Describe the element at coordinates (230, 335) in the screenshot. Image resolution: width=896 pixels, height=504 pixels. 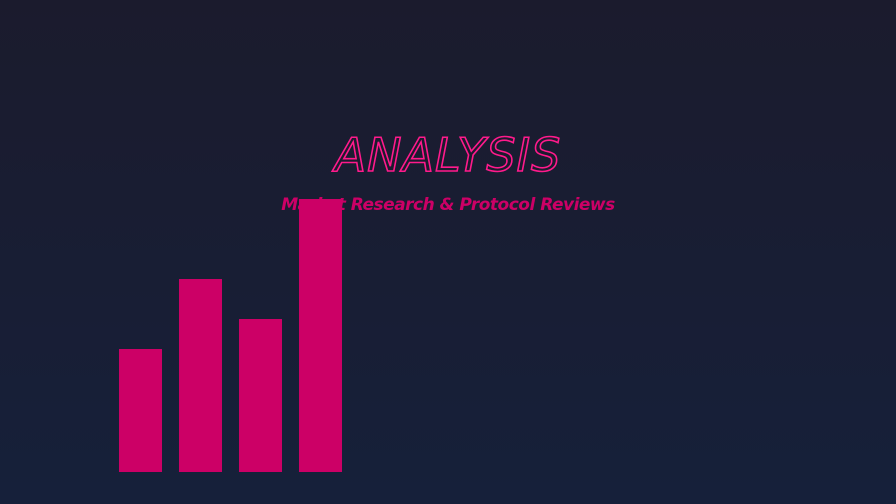
I see `bar-graphic` at that location.